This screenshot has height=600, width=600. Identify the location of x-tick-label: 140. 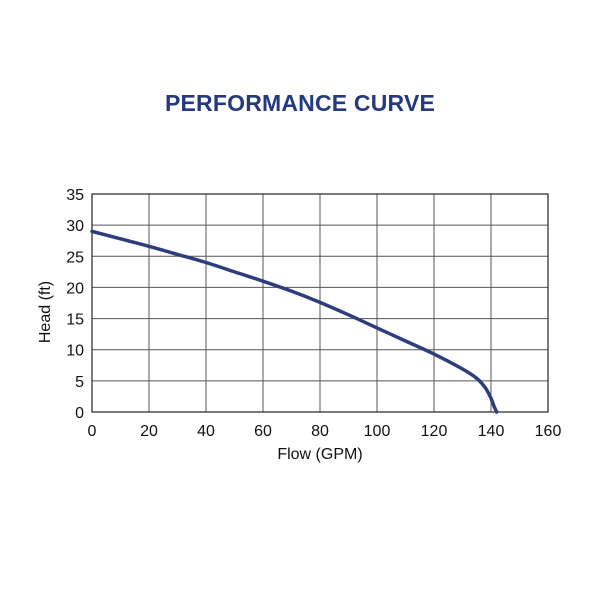
(491, 431).